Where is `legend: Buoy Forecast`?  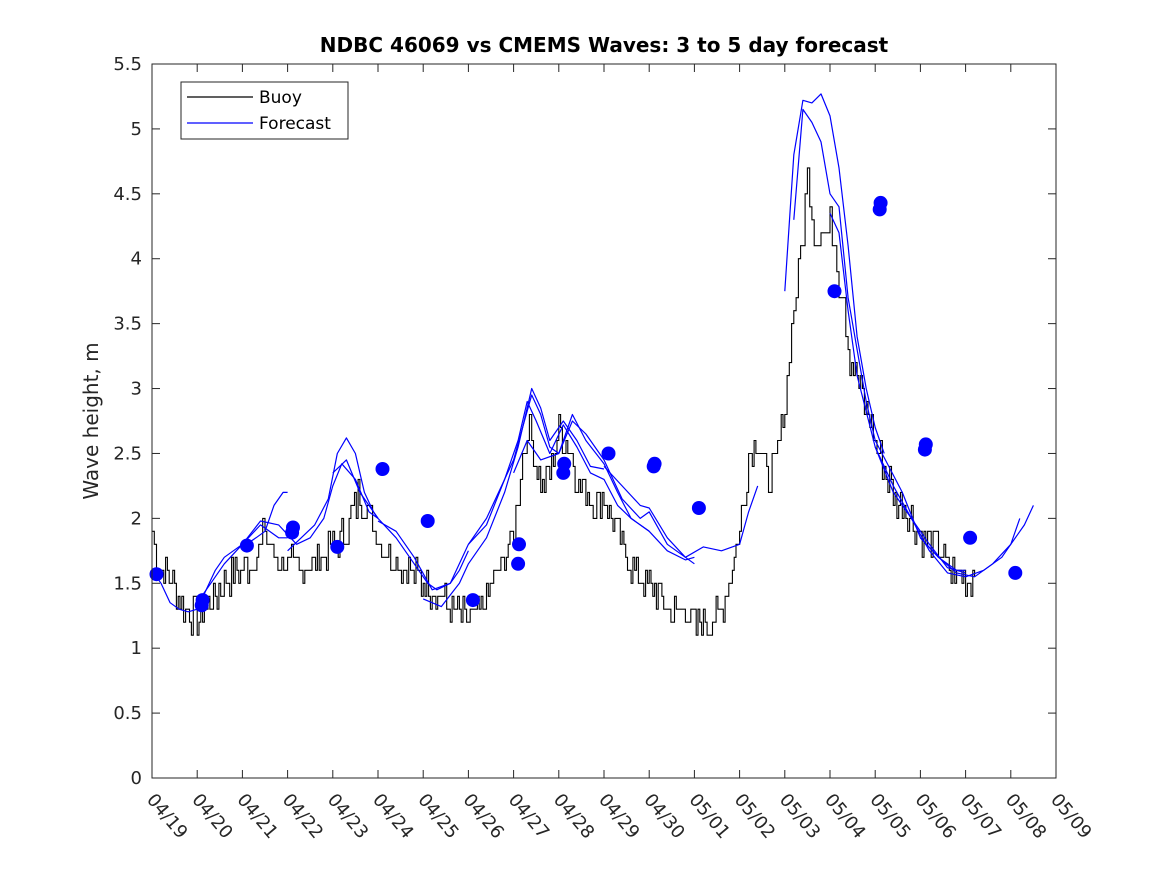
legend: Buoy Forecast is located at coordinates (264, 110).